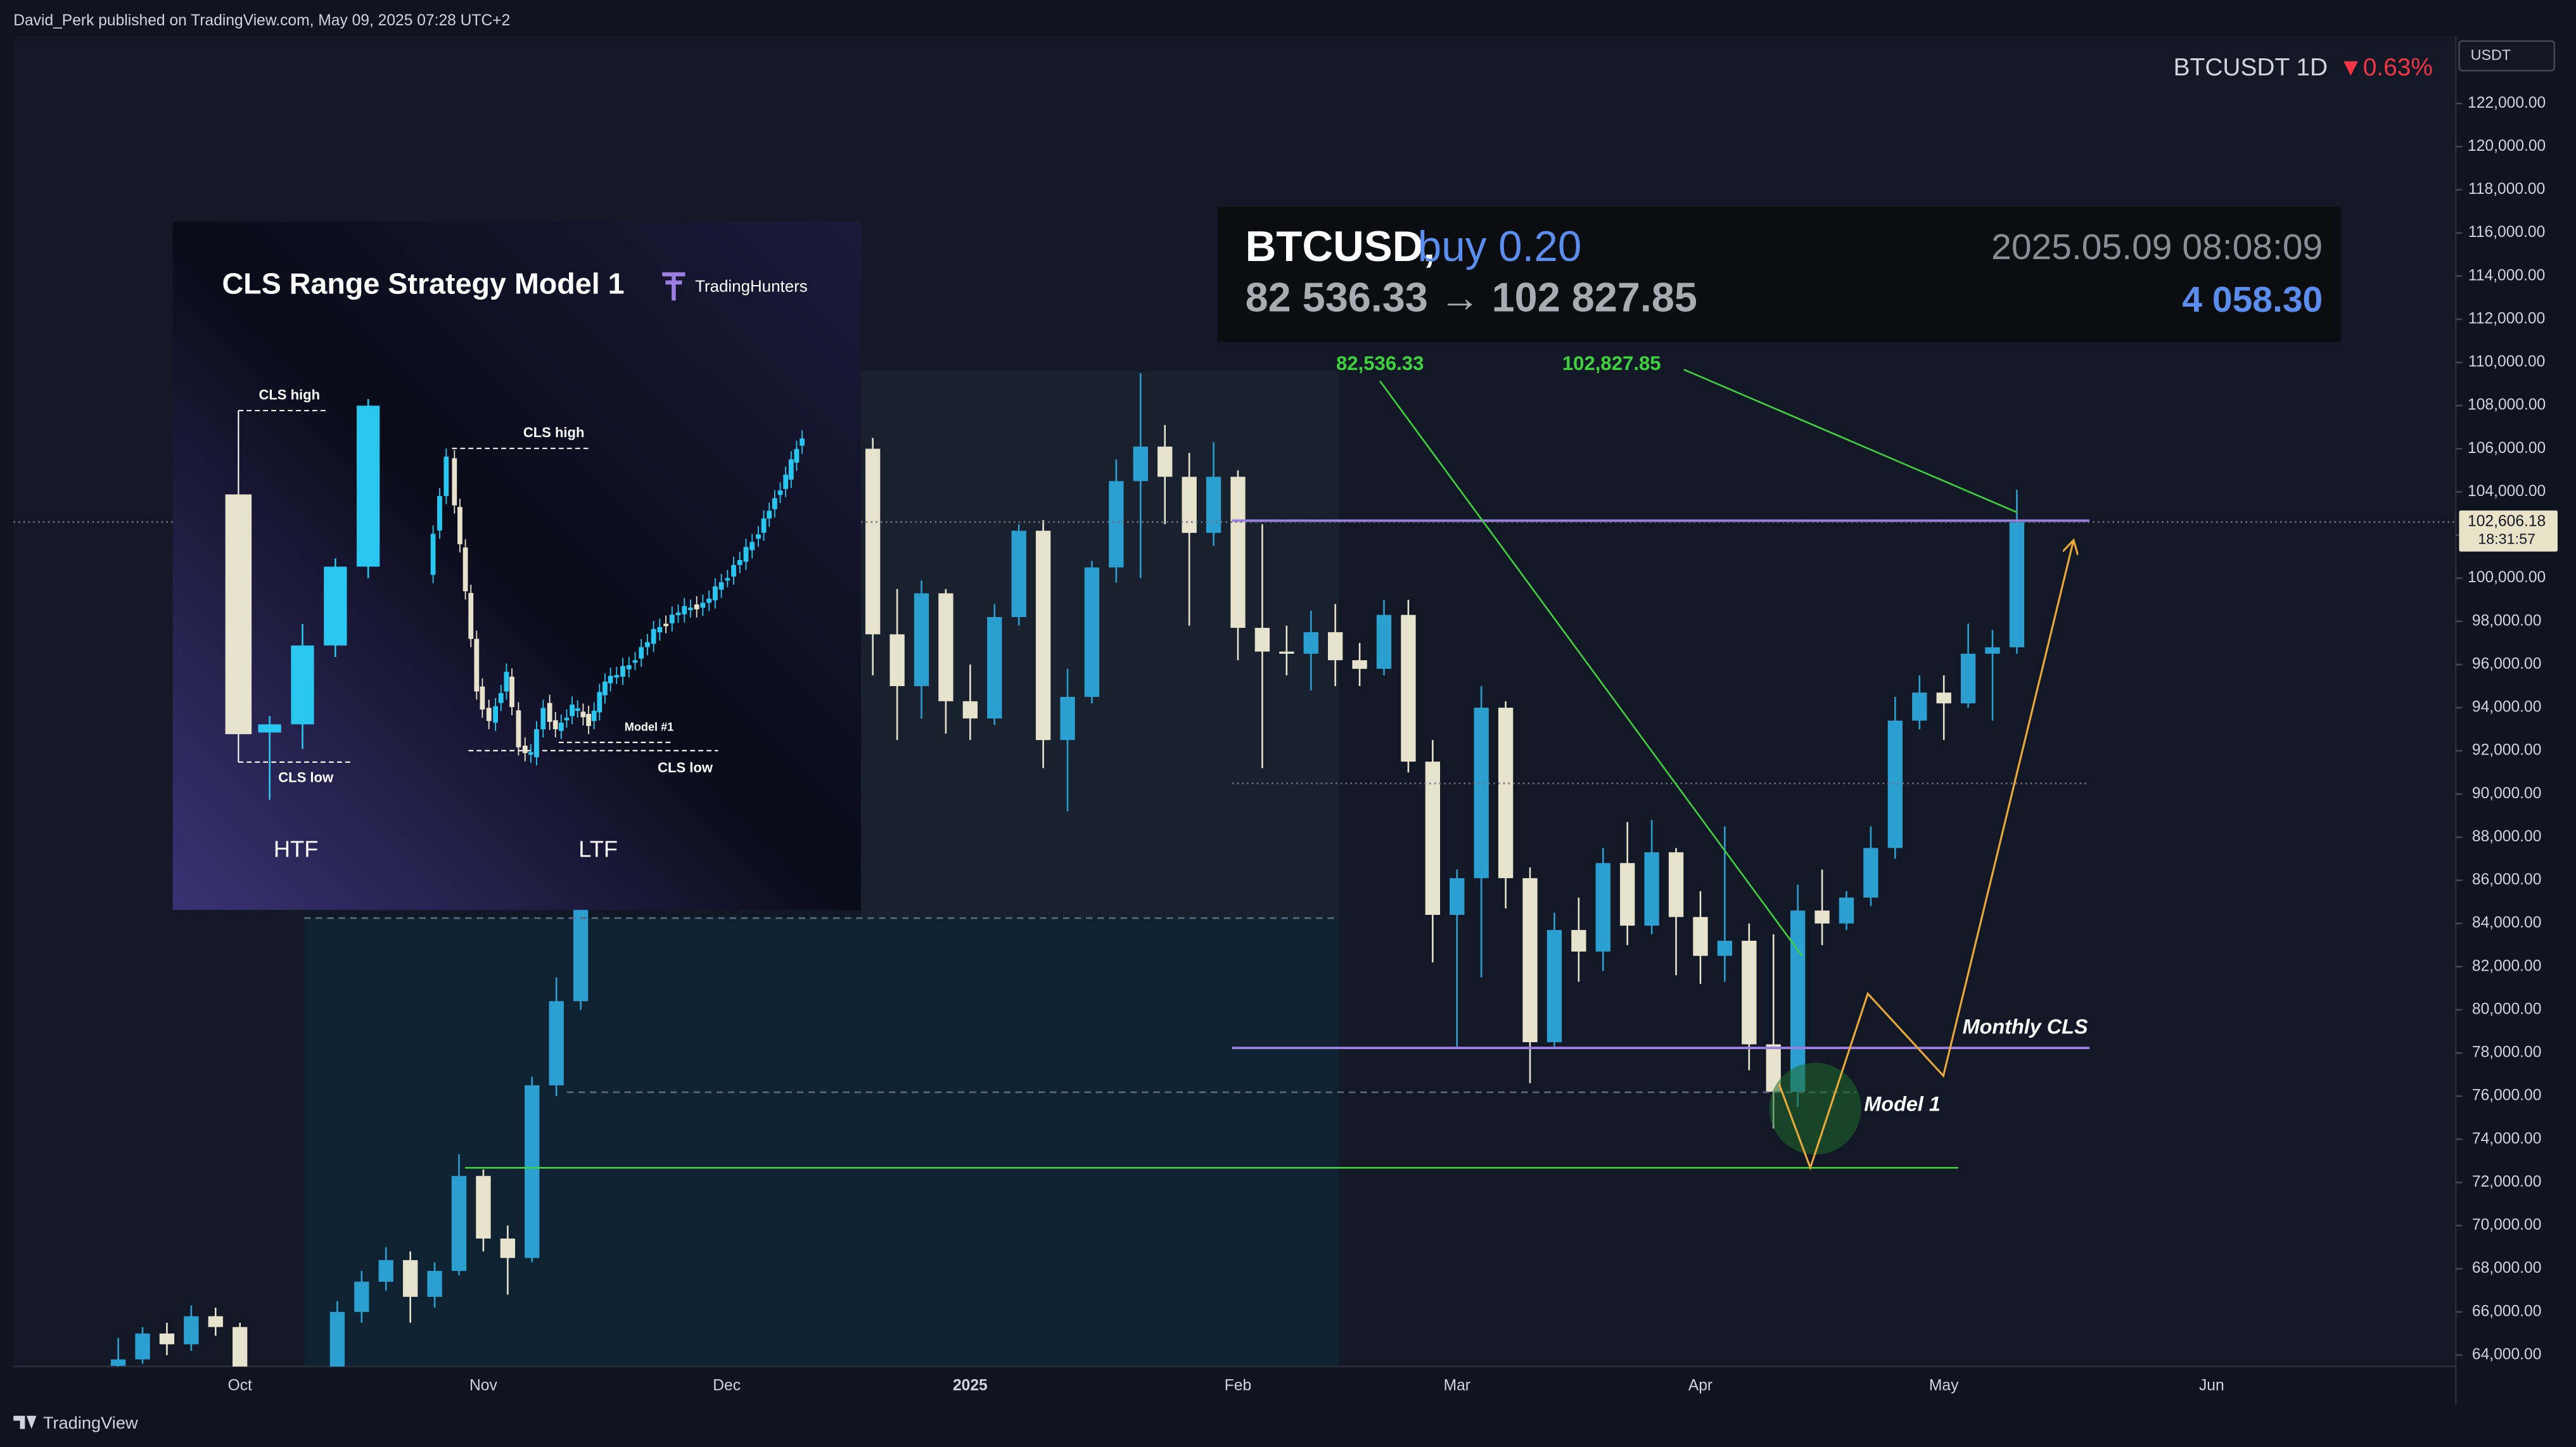 The width and height of the screenshot is (2576, 1447). I want to click on y-tick-label: 68,000.00, so click(2506, 1268).